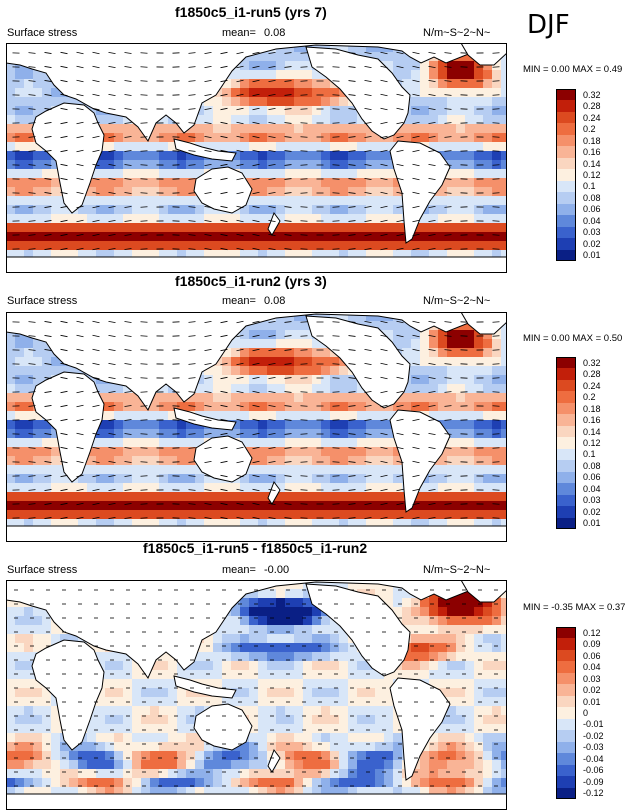 This screenshot has width=643, height=810. Describe the element at coordinates (457, 570) in the screenshot. I see `panel-3-units: N/m~S~2~N~` at that location.